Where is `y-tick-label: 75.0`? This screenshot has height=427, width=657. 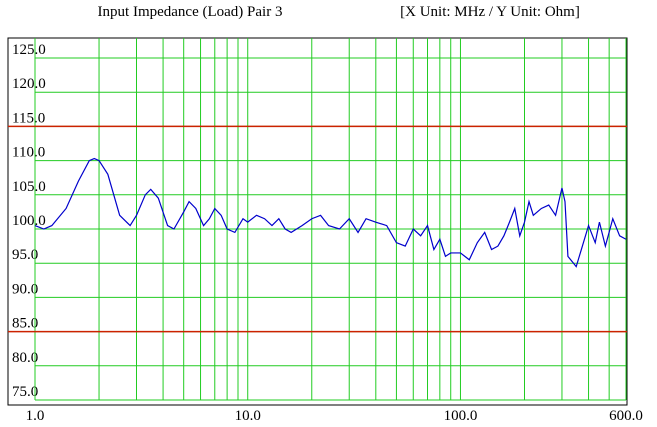 y-tick-label: 75.0 is located at coordinates (25, 392).